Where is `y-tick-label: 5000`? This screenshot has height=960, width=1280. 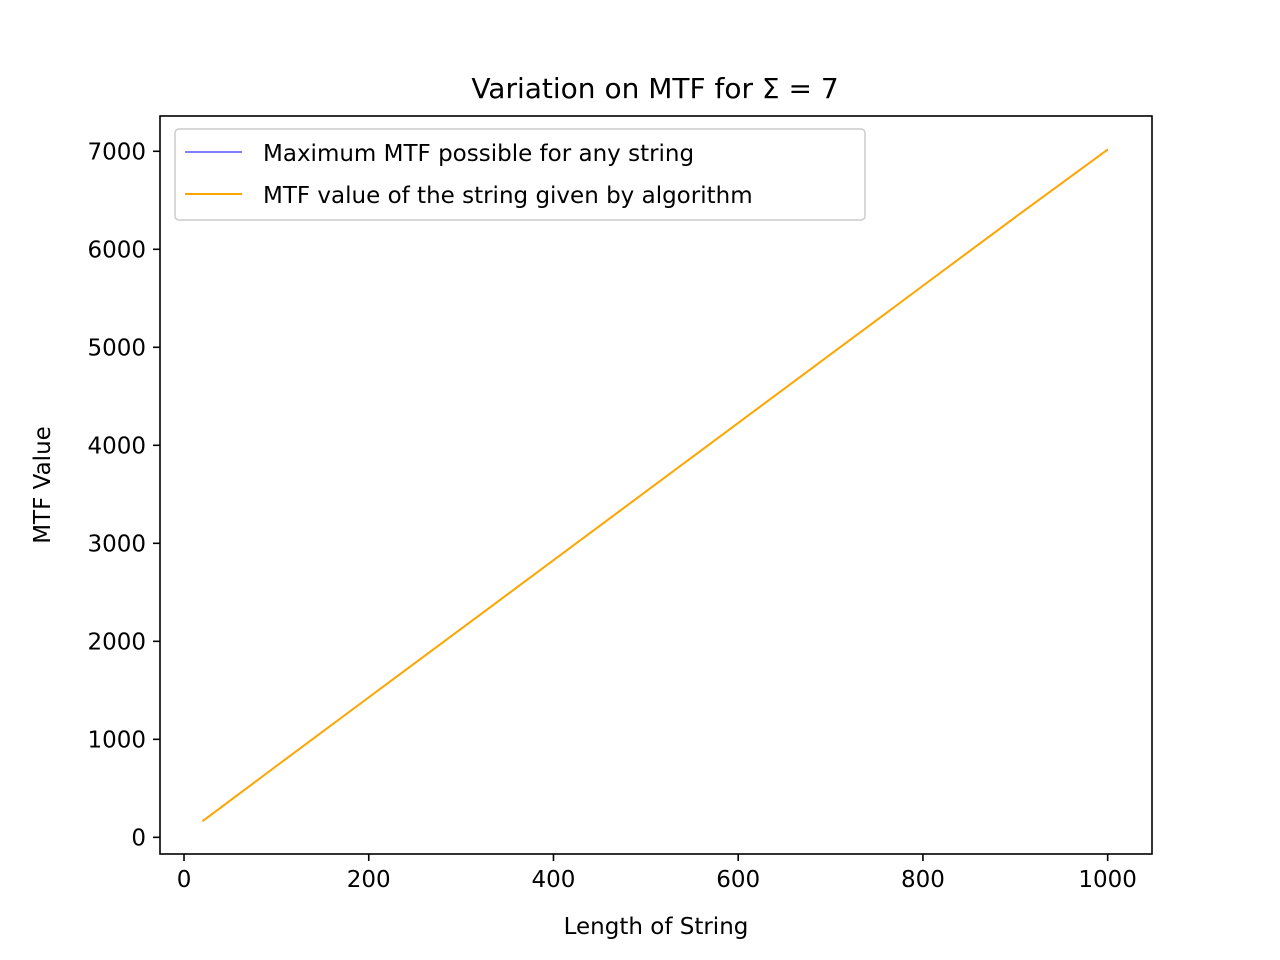
y-tick-label: 5000 is located at coordinates (116, 348).